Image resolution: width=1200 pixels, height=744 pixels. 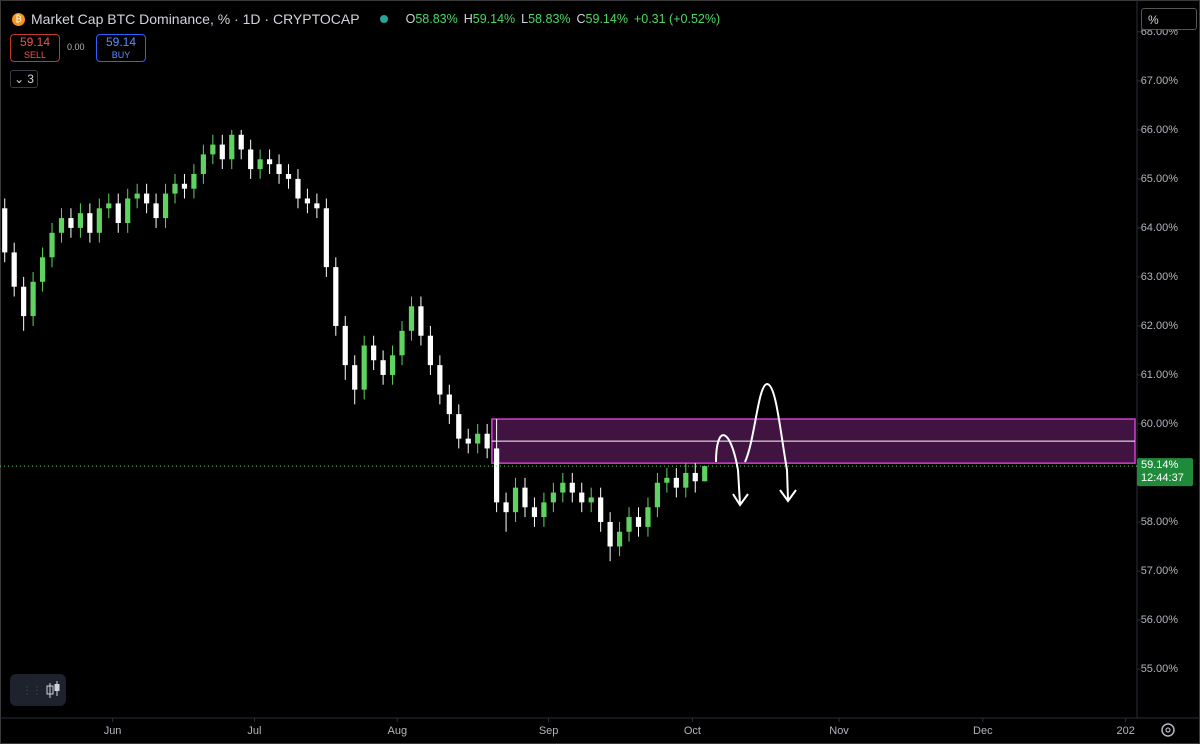 I want to click on icon-grip: ⋮⋮, so click(x=32, y=691).